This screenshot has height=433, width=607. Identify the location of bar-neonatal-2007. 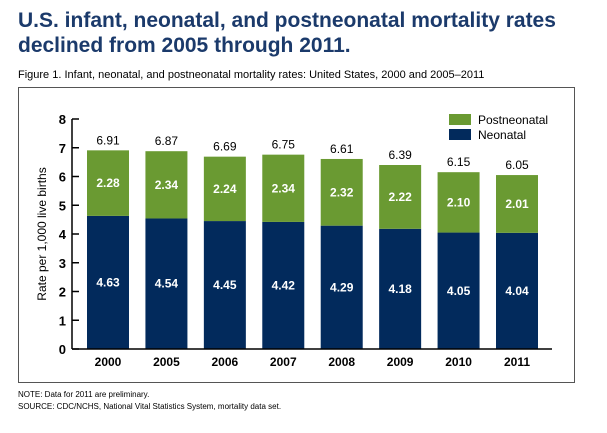
(283, 285).